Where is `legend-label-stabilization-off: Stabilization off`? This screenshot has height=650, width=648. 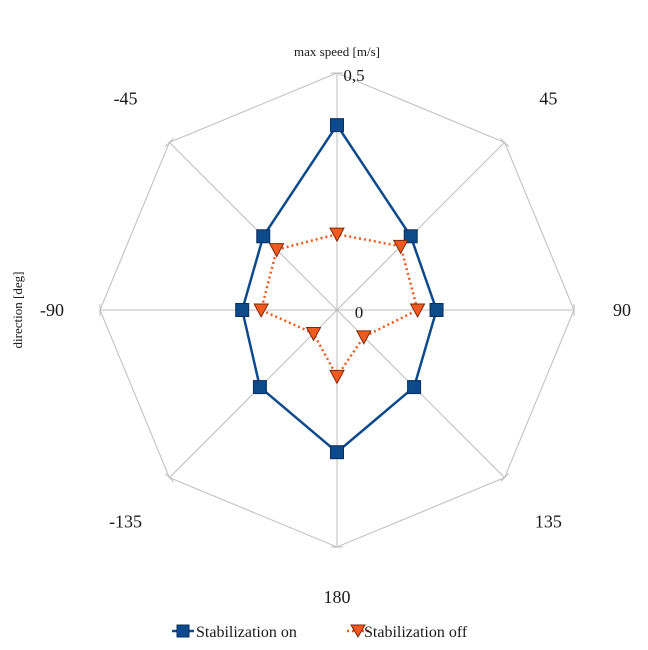
legend-label-stabilization-off: Stabilization off is located at coordinates (416, 632).